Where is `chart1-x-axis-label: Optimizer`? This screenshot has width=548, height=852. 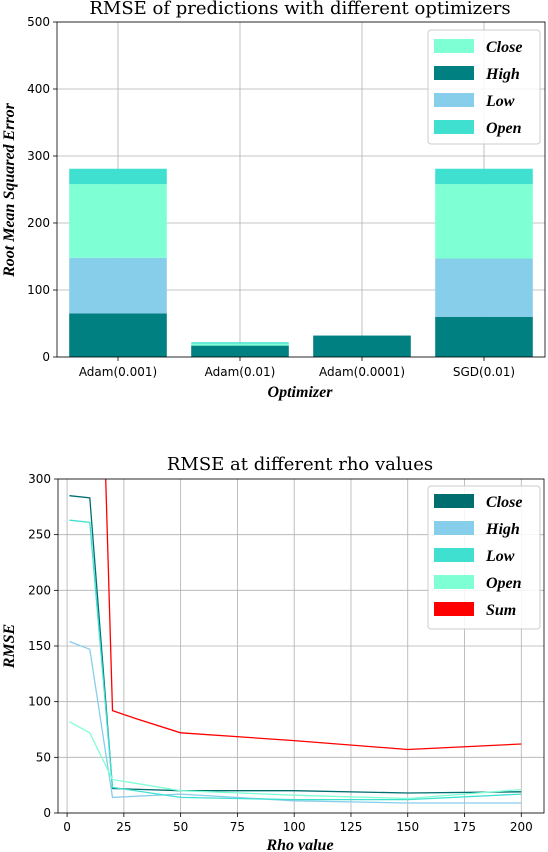 chart1-x-axis-label: Optimizer is located at coordinates (301, 392).